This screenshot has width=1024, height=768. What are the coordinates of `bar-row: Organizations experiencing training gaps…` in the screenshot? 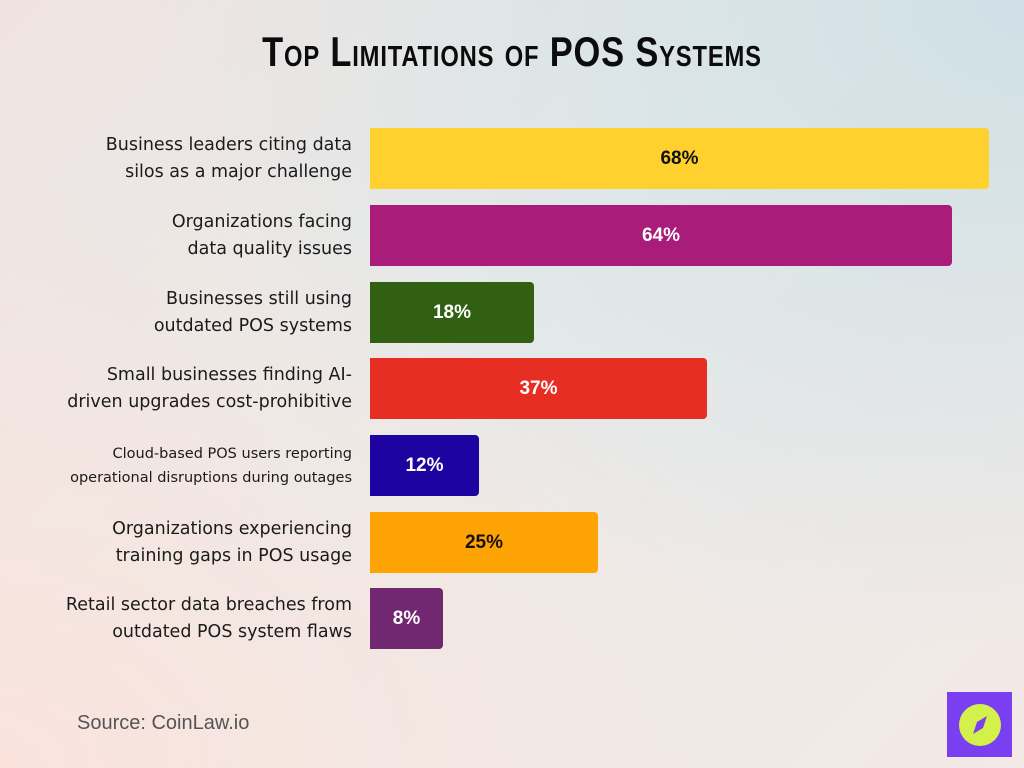 It's located at (512, 542).